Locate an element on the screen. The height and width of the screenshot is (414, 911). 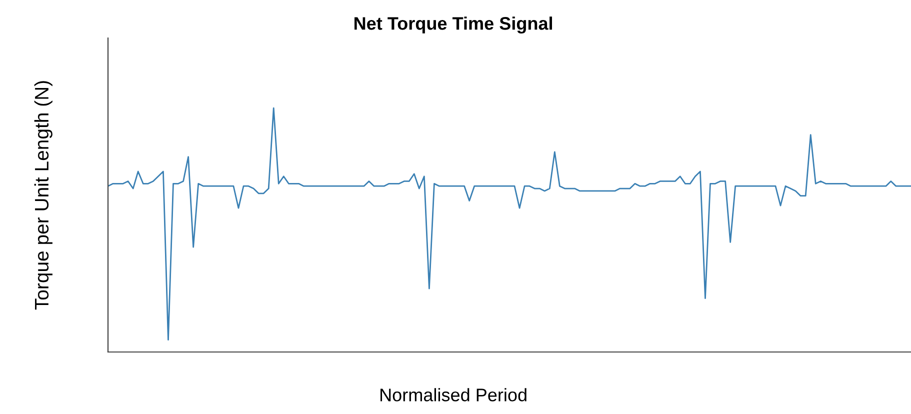
chart-title: Net Torque Time Signal is located at coordinates (453, 25).